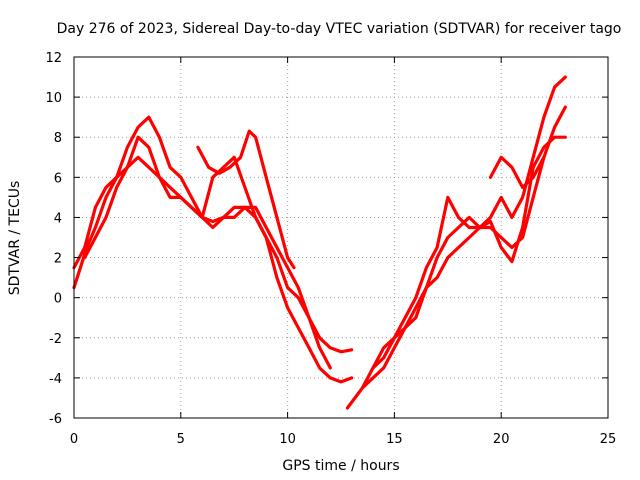 The image size is (640, 480). Describe the element at coordinates (469, 252) in the screenshot. I see `series-line-trace-g` at that location.